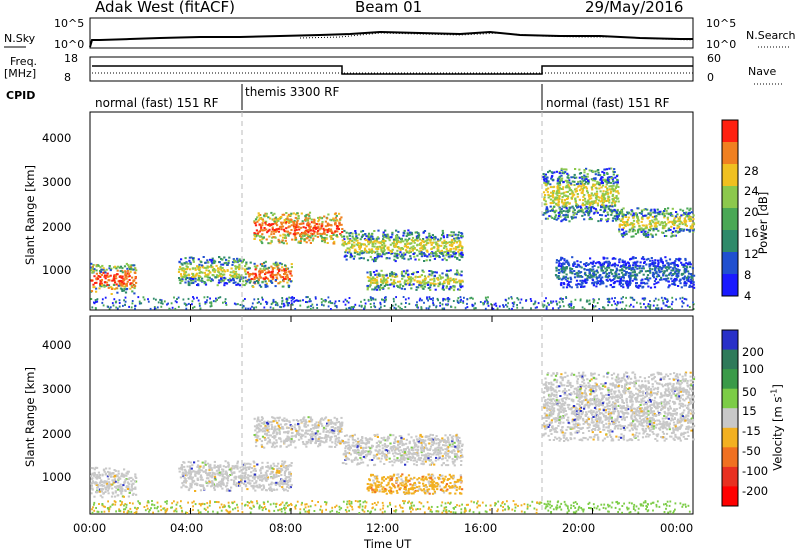 The image size is (800, 554). Describe the element at coordinates (165, 8) in the screenshot. I see `chart-title: Adak West (fitACF)` at that location.